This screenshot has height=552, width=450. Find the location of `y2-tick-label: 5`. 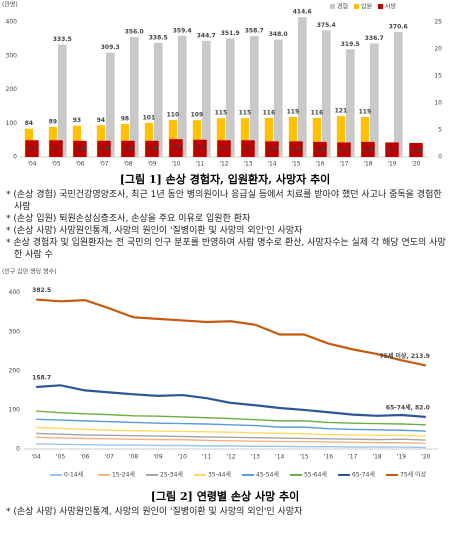

y2-tick-label: 5 is located at coordinates (440, 130).